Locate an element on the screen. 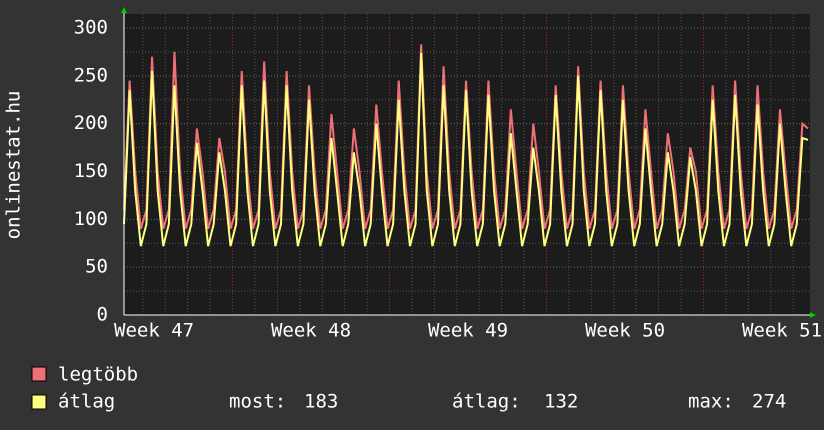 The image size is (824, 430). x-tick-label: Week 47 is located at coordinates (154, 331).